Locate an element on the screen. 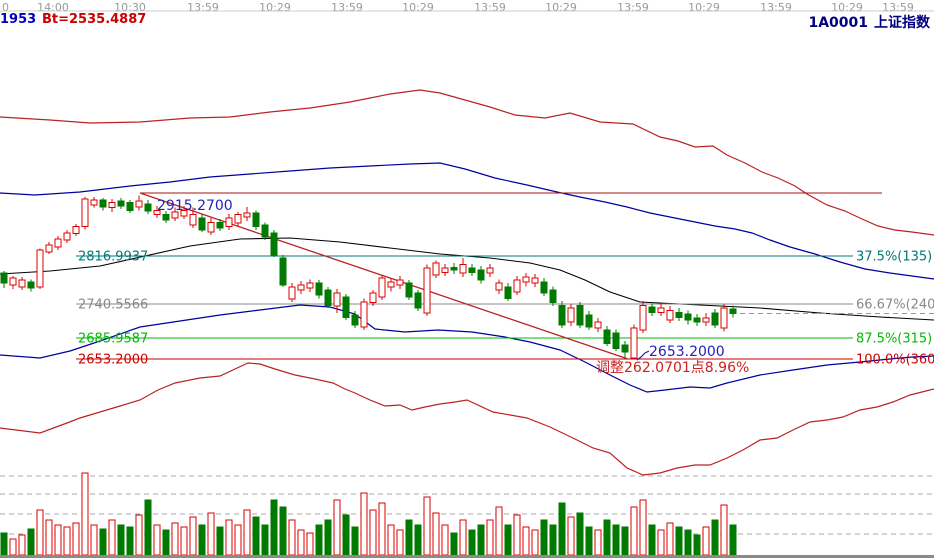  info-row: 1953 Bt=2535.4887 1A0001 上证指数 is located at coordinates (467, 22).